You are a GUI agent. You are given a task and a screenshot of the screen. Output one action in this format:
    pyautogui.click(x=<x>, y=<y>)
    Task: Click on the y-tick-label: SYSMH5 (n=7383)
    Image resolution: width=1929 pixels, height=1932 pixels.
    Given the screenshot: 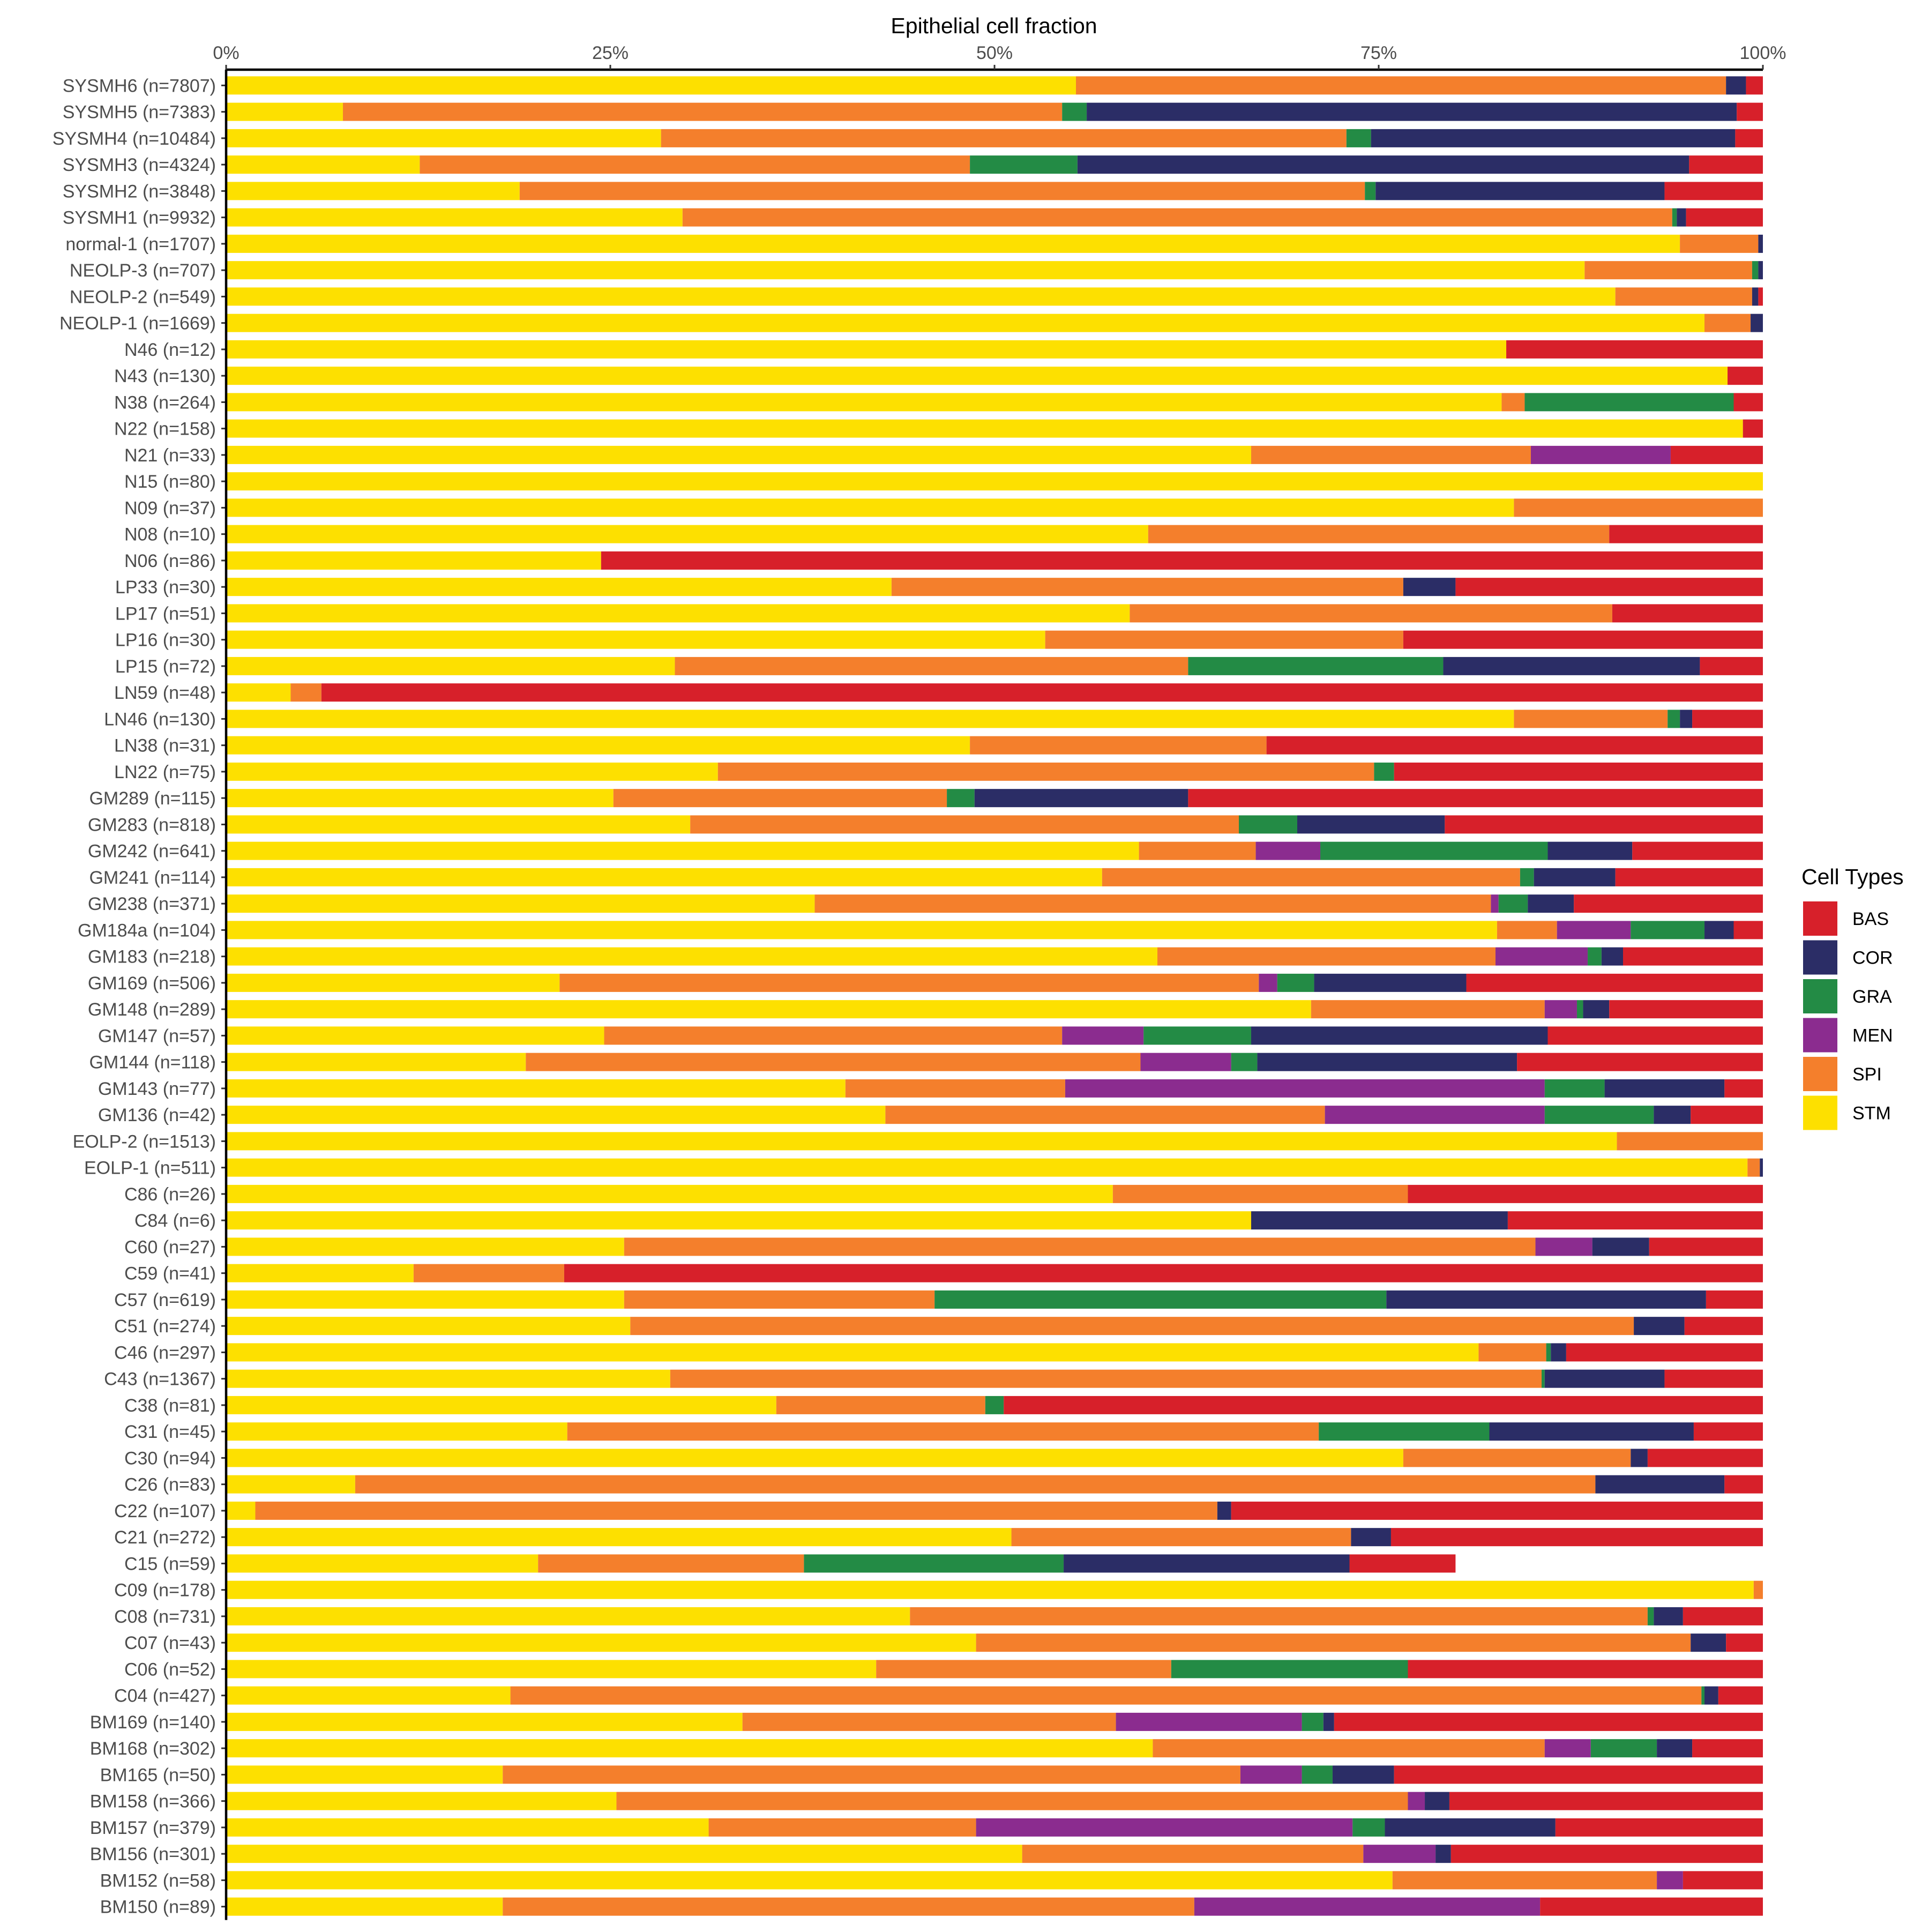 What is the action you would take?
    pyautogui.click(x=139, y=112)
    